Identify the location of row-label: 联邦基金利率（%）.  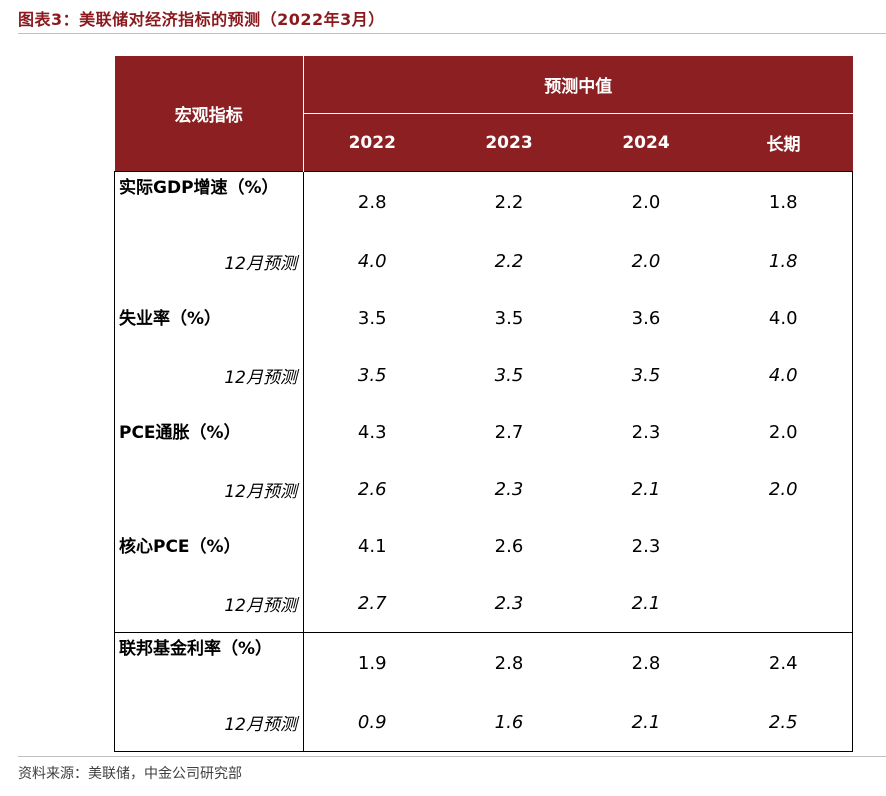
(209, 663).